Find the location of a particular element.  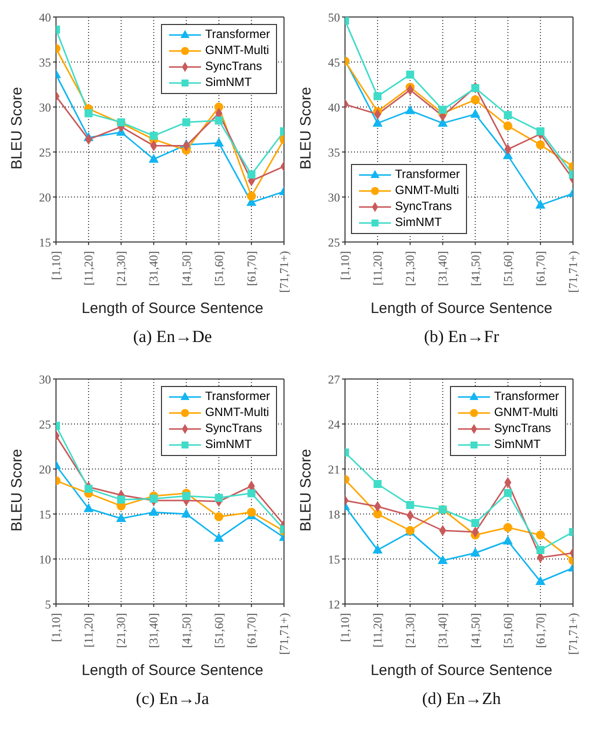

text: (c) En→Ja is located at coordinates (172, 699).